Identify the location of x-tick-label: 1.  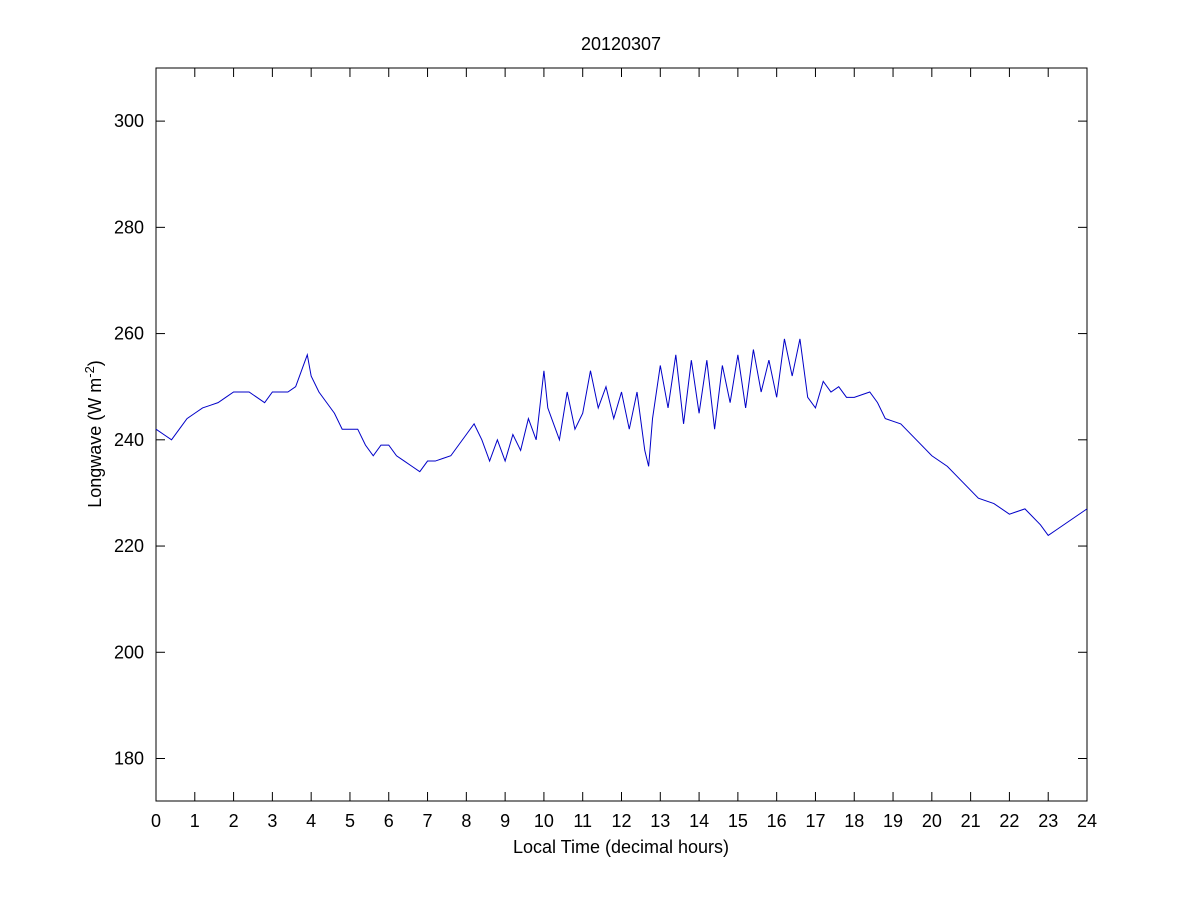
(195, 821).